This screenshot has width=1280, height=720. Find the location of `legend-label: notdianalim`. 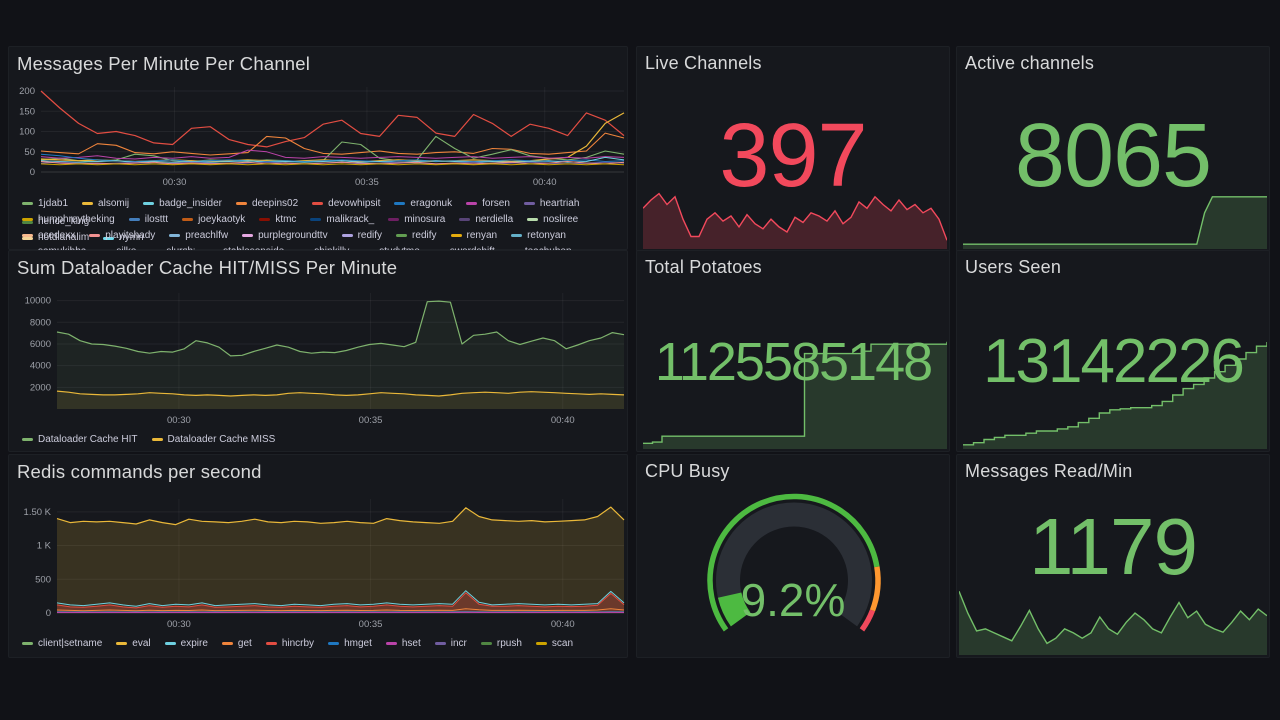

legend-label: notdianalim is located at coordinates (64, 237).